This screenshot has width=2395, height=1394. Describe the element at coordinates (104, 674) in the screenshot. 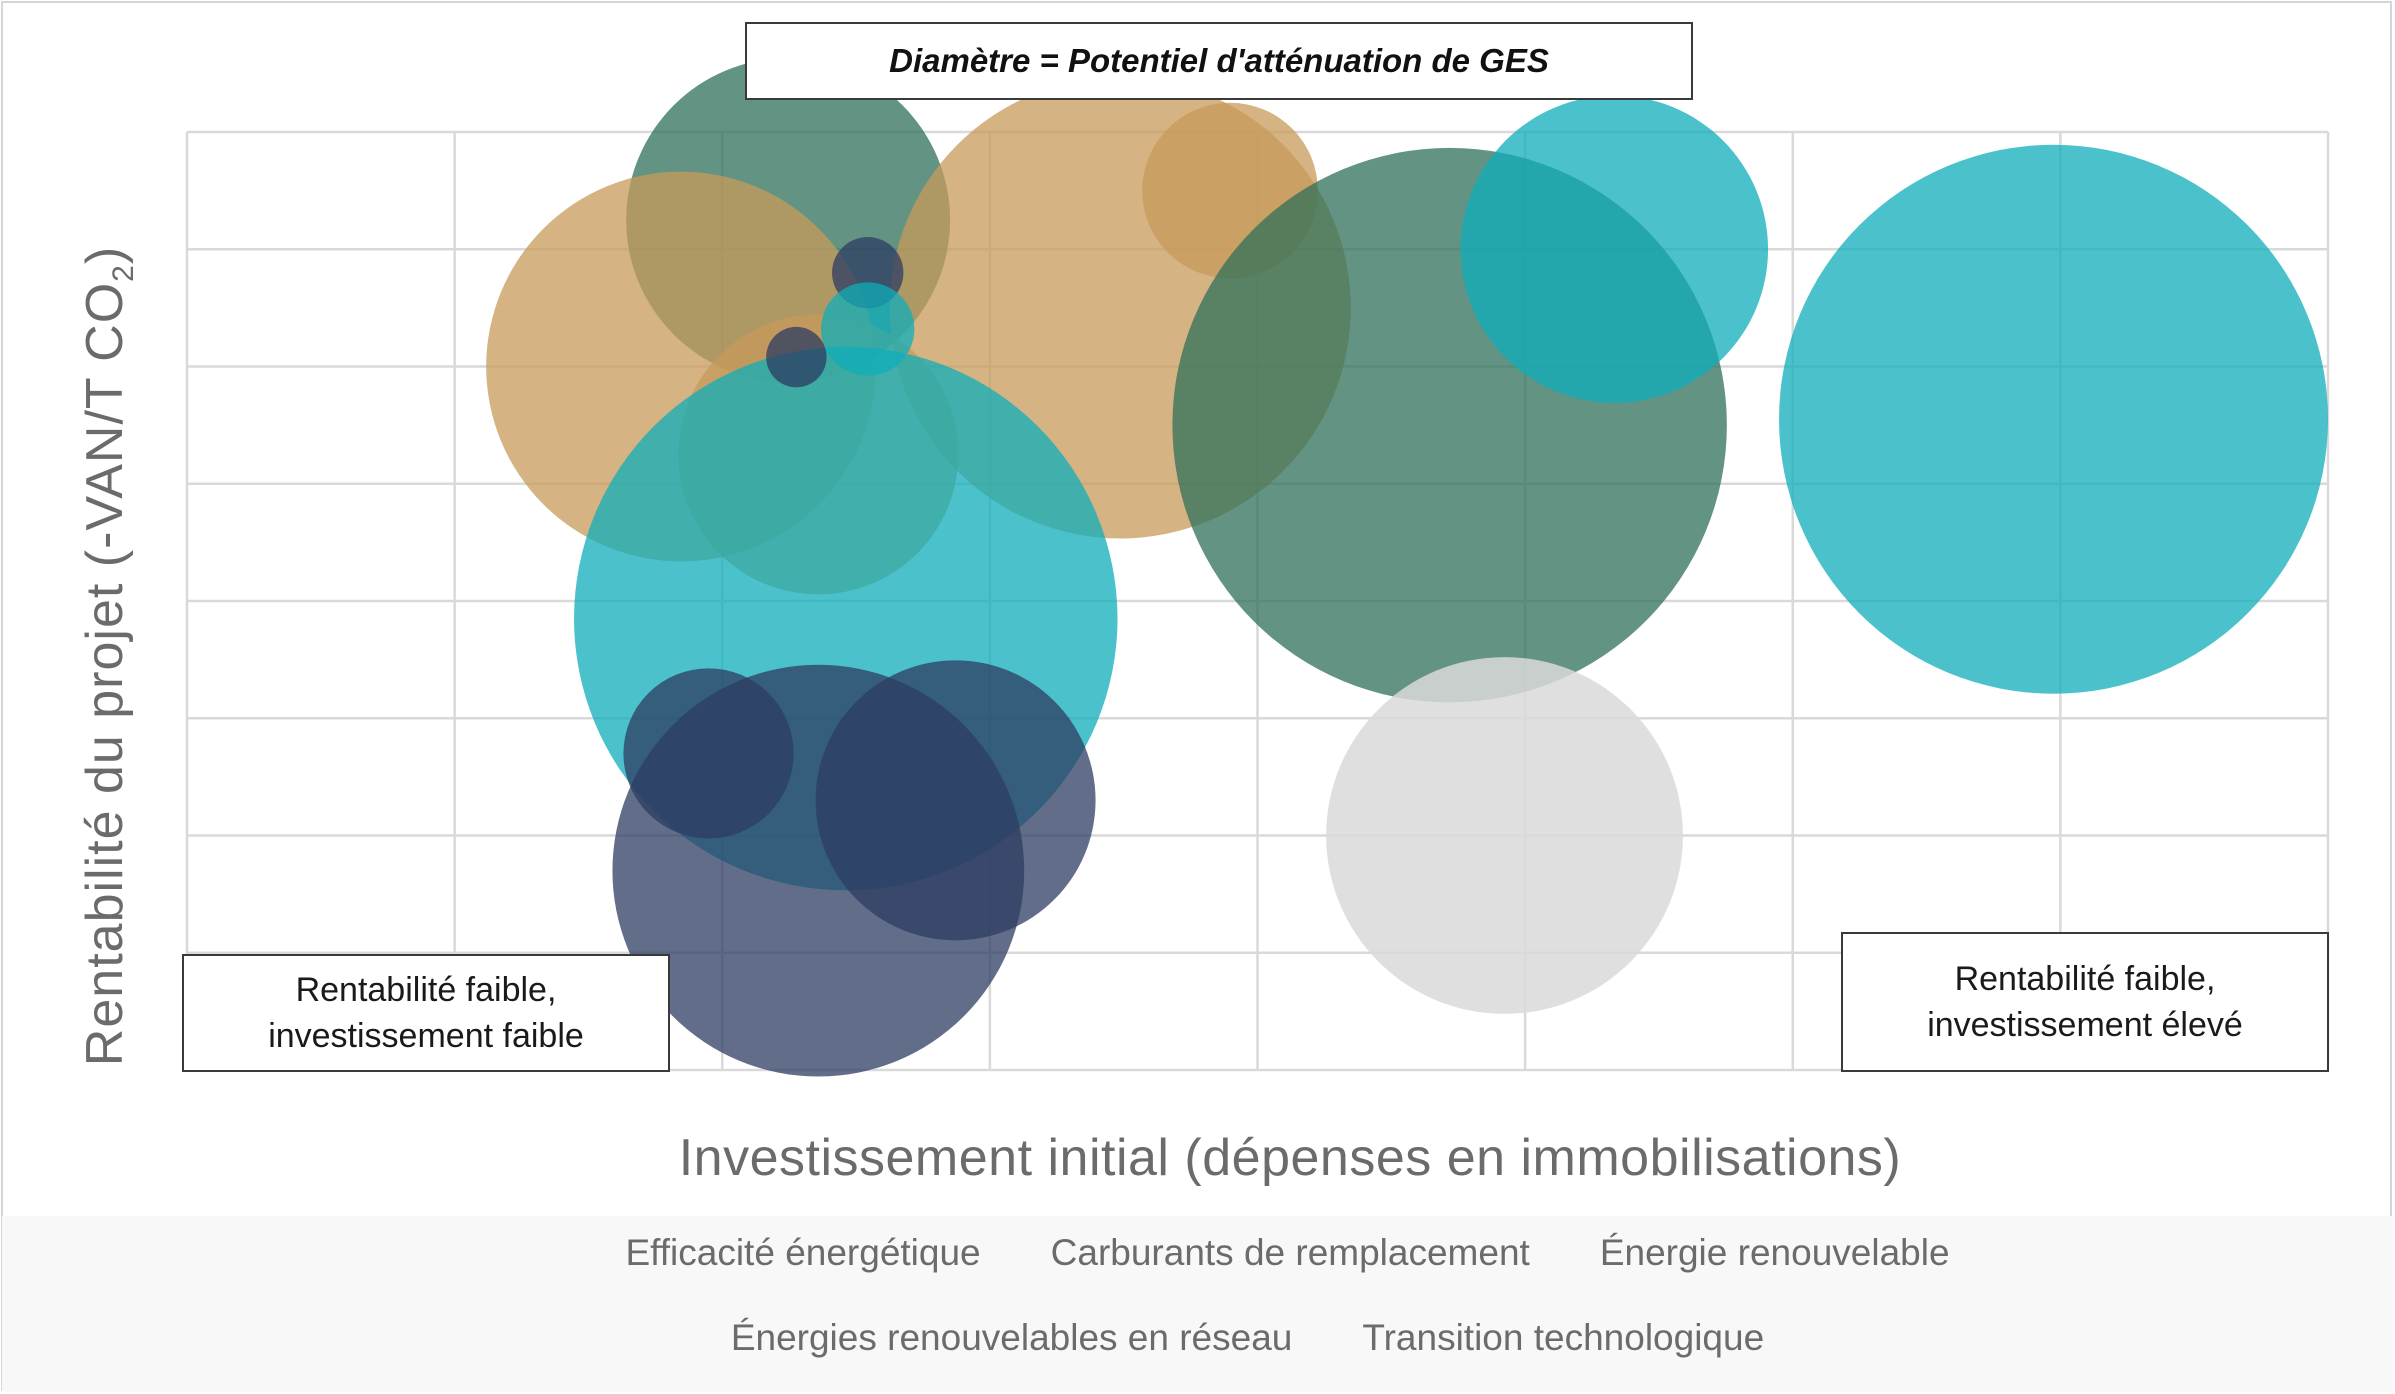

I see `y-axis-title-main: Rentabilité du projet (-VAN/T CO` at that location.